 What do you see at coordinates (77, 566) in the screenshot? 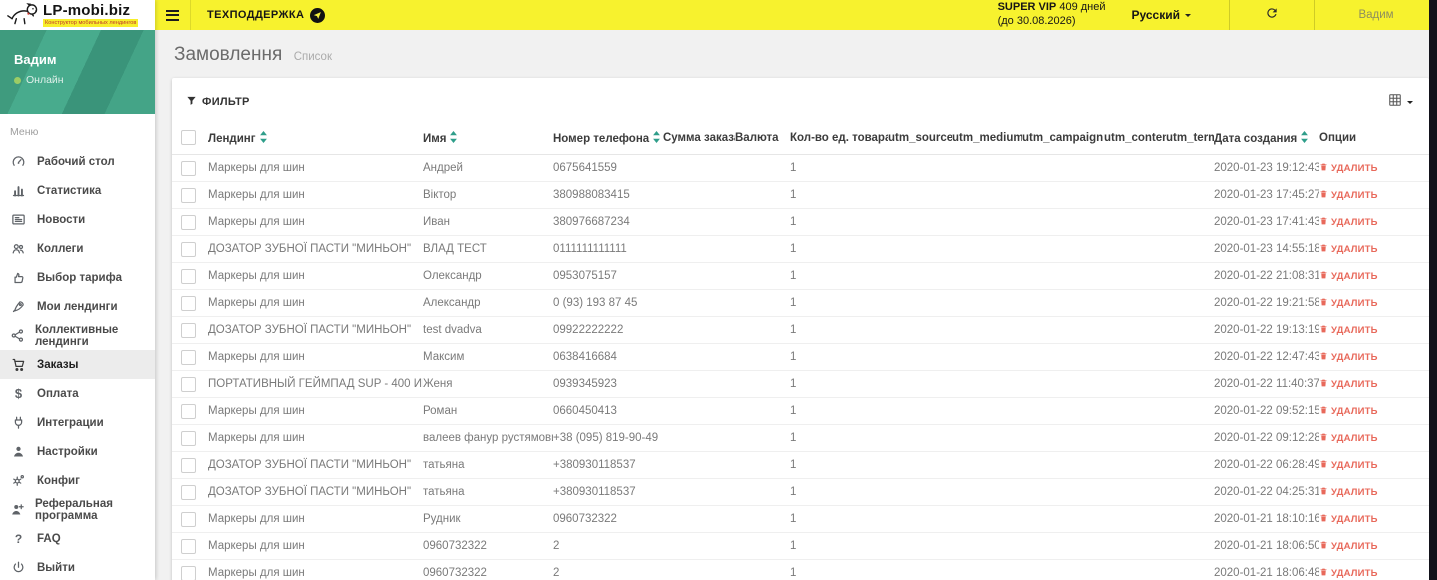
I see `sidebar-item-logout: Выйти` at bounding box center [77, 566].